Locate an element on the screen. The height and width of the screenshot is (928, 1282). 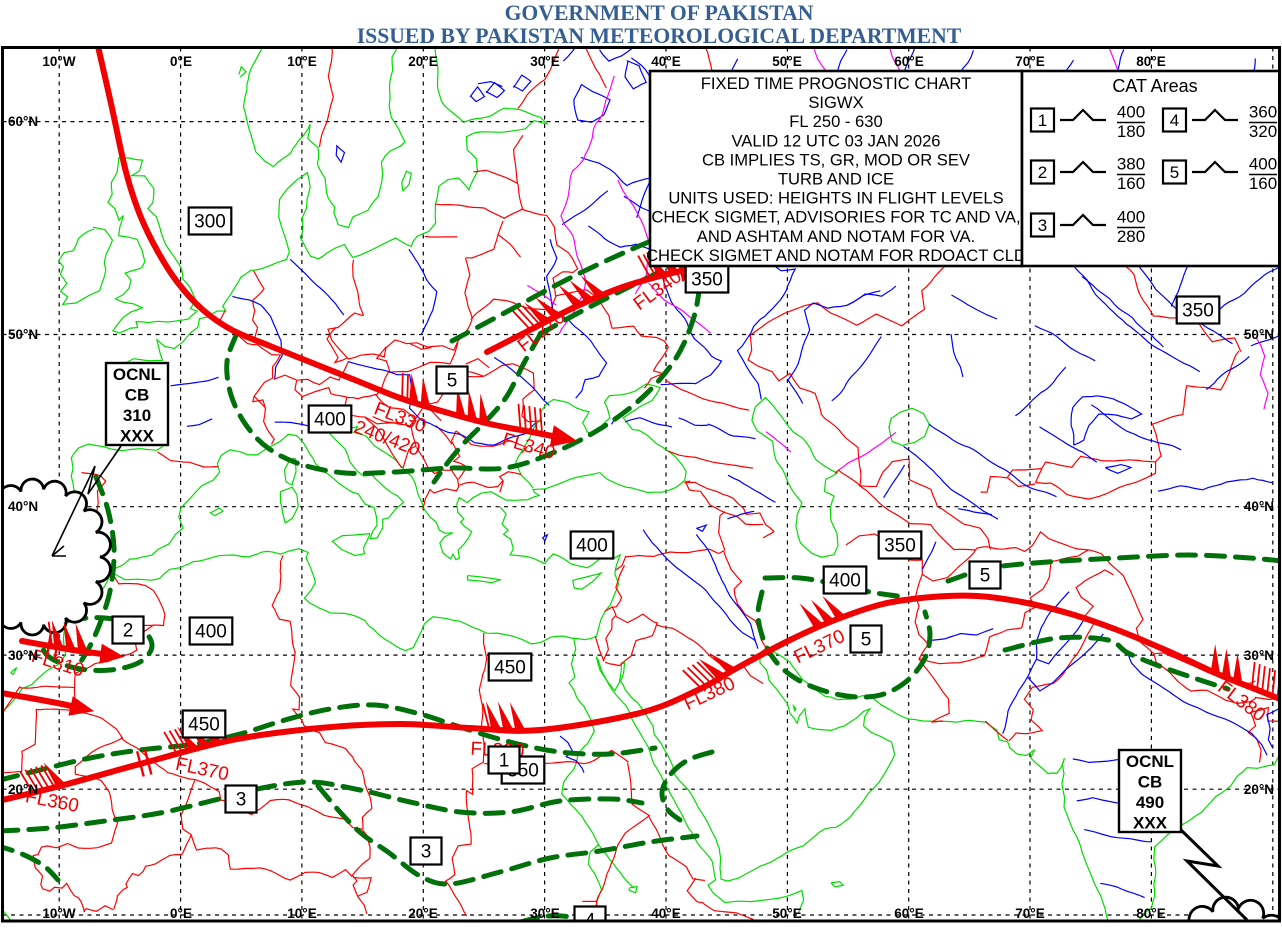
svg-text: TURB AND ICE is located at coordinates (836, 179).